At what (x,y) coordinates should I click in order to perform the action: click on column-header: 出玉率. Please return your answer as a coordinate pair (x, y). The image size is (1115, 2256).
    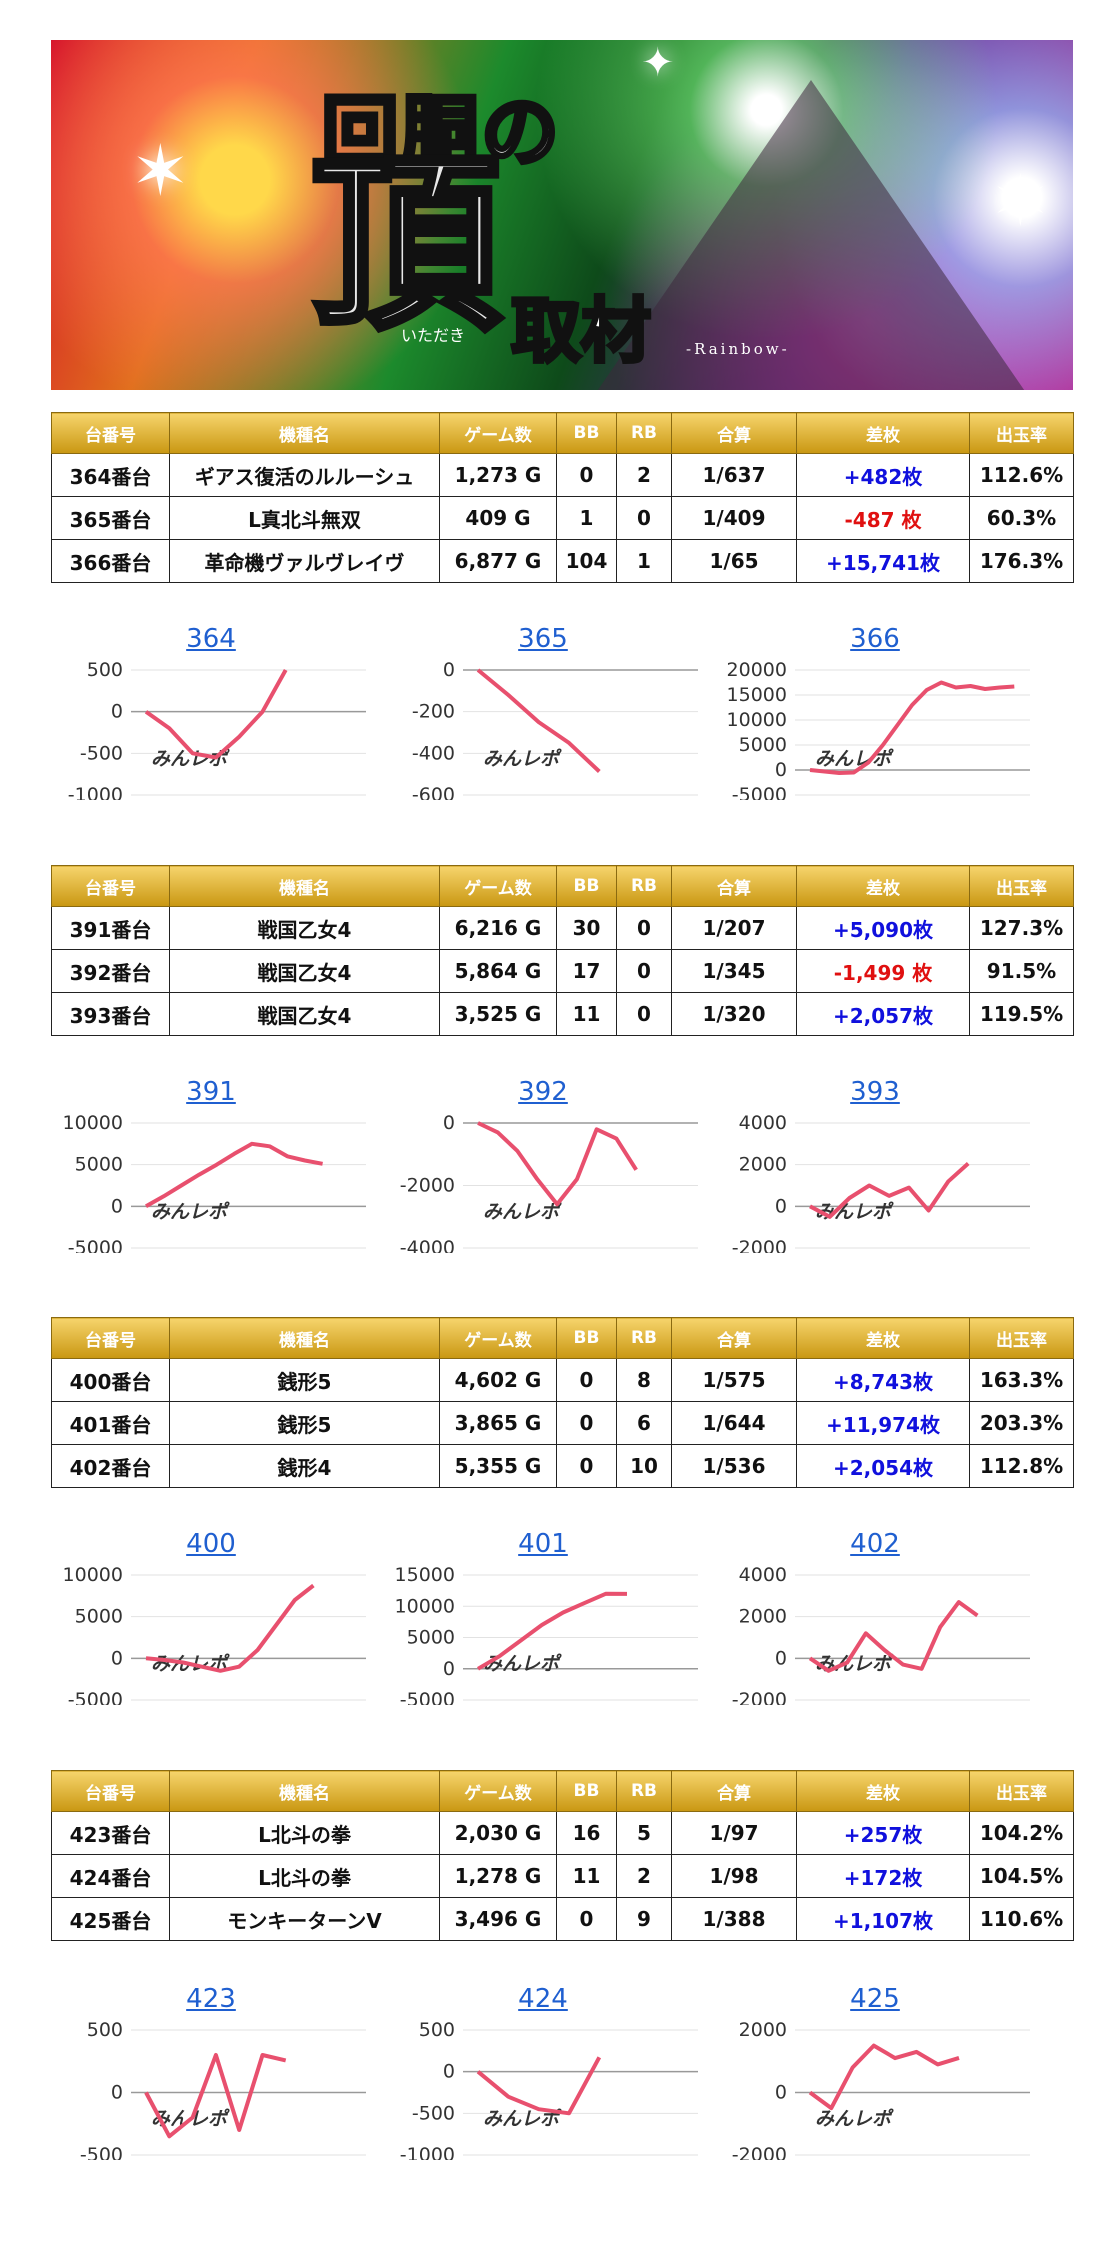
    Looking at the image, I should click on (1021, 1791).